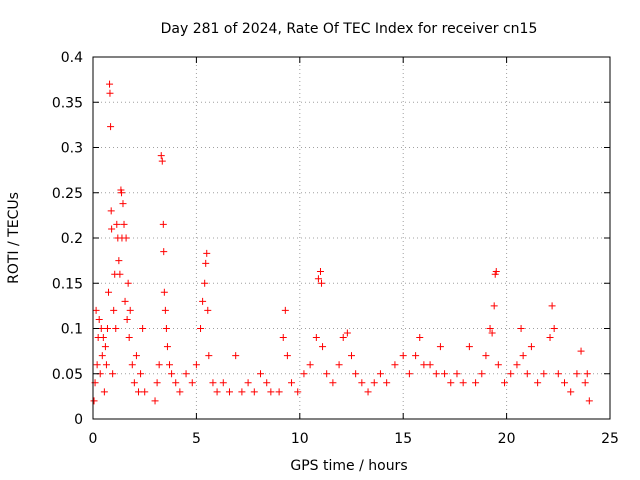  Describe the element at coordinates (67, 103) in the screenshot. I see `y-tick-label: 0.35` at that location.